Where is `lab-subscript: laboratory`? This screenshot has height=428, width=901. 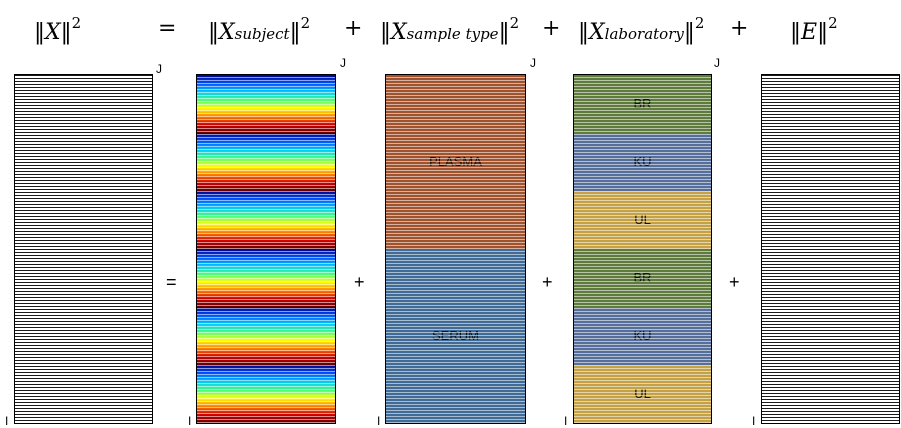
lab-subscript: laboratory is located at coordinates (644, 34).